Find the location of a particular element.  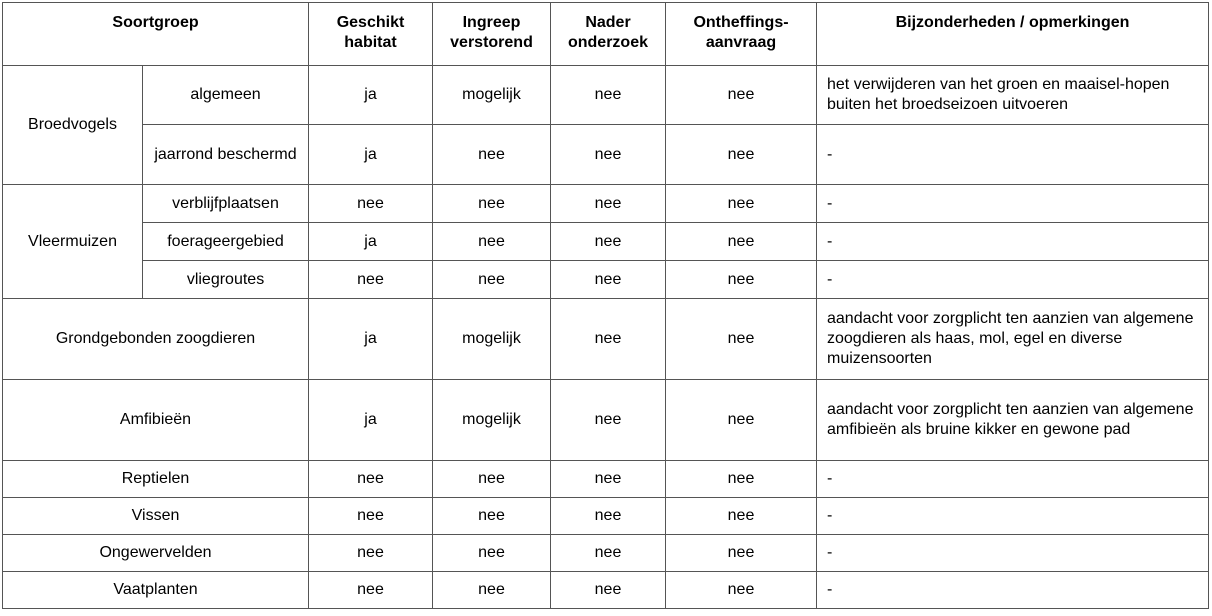

header-geschikt-habitat: Geschikt habitat is located at coordinates (370, 34).